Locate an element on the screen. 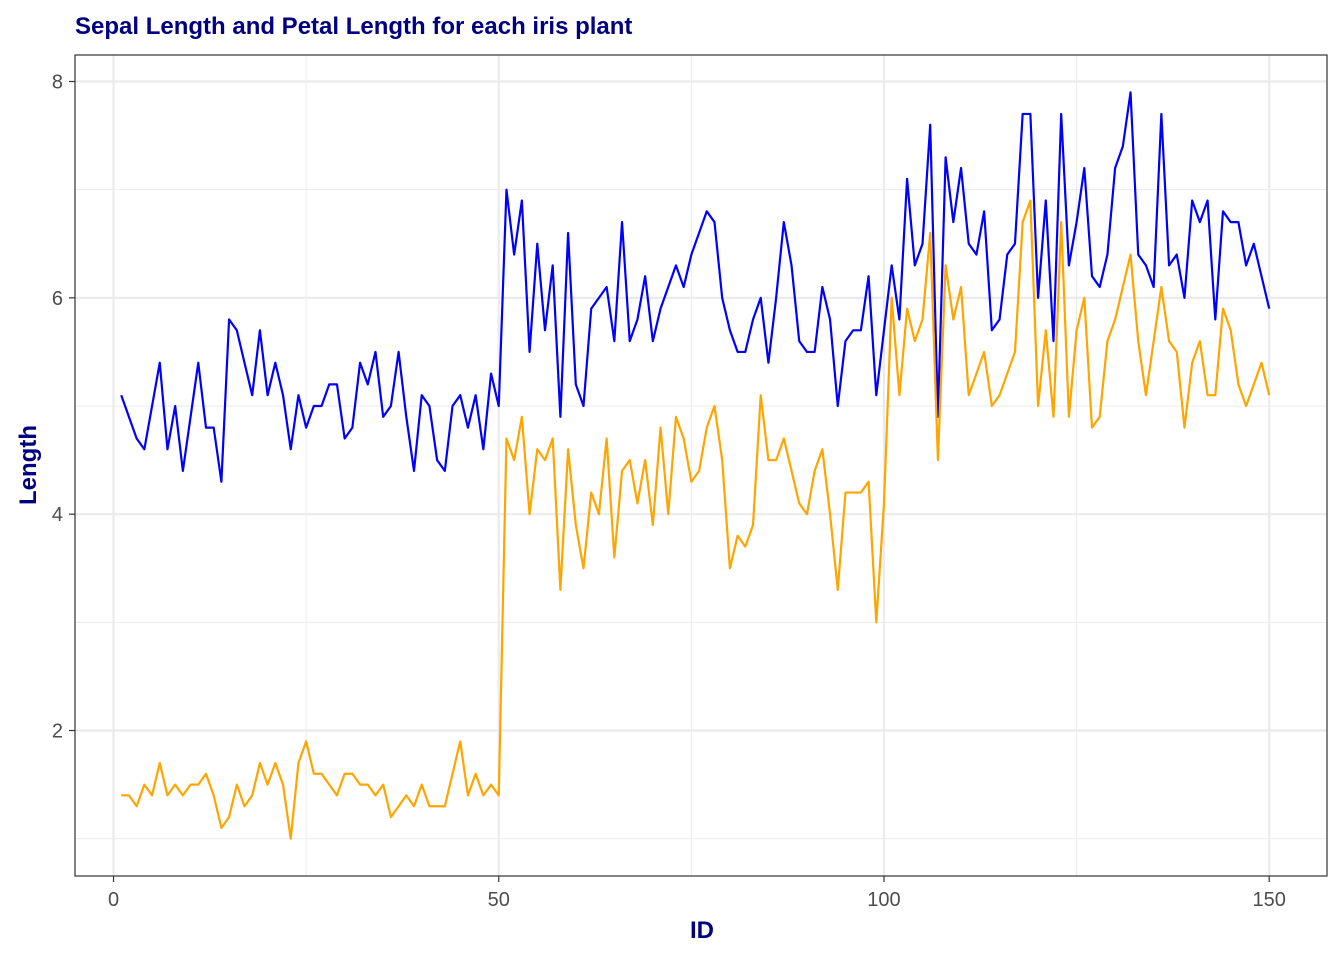 The height and width of the screenshot is (960, 1344). y-tick-label: 6 is located at coordinates (57, 299).